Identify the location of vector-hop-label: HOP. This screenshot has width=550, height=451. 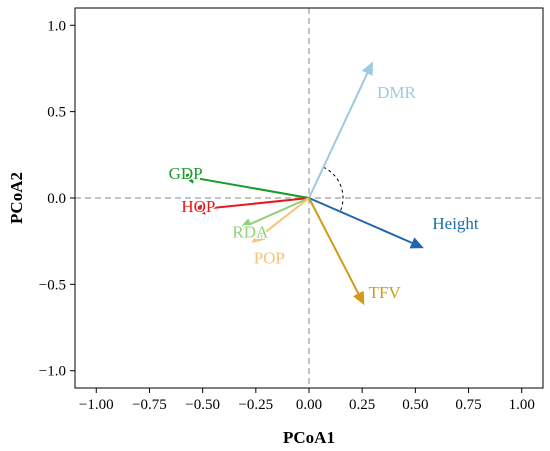
(198, 206).